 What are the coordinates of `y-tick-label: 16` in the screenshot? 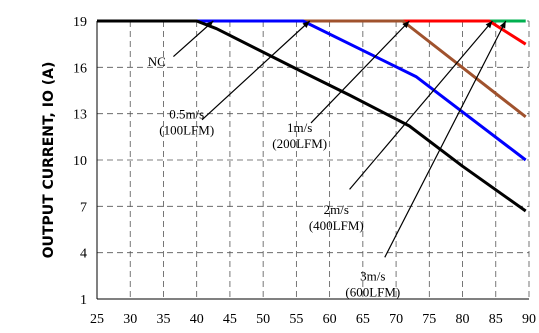 It's located at (80, 68).